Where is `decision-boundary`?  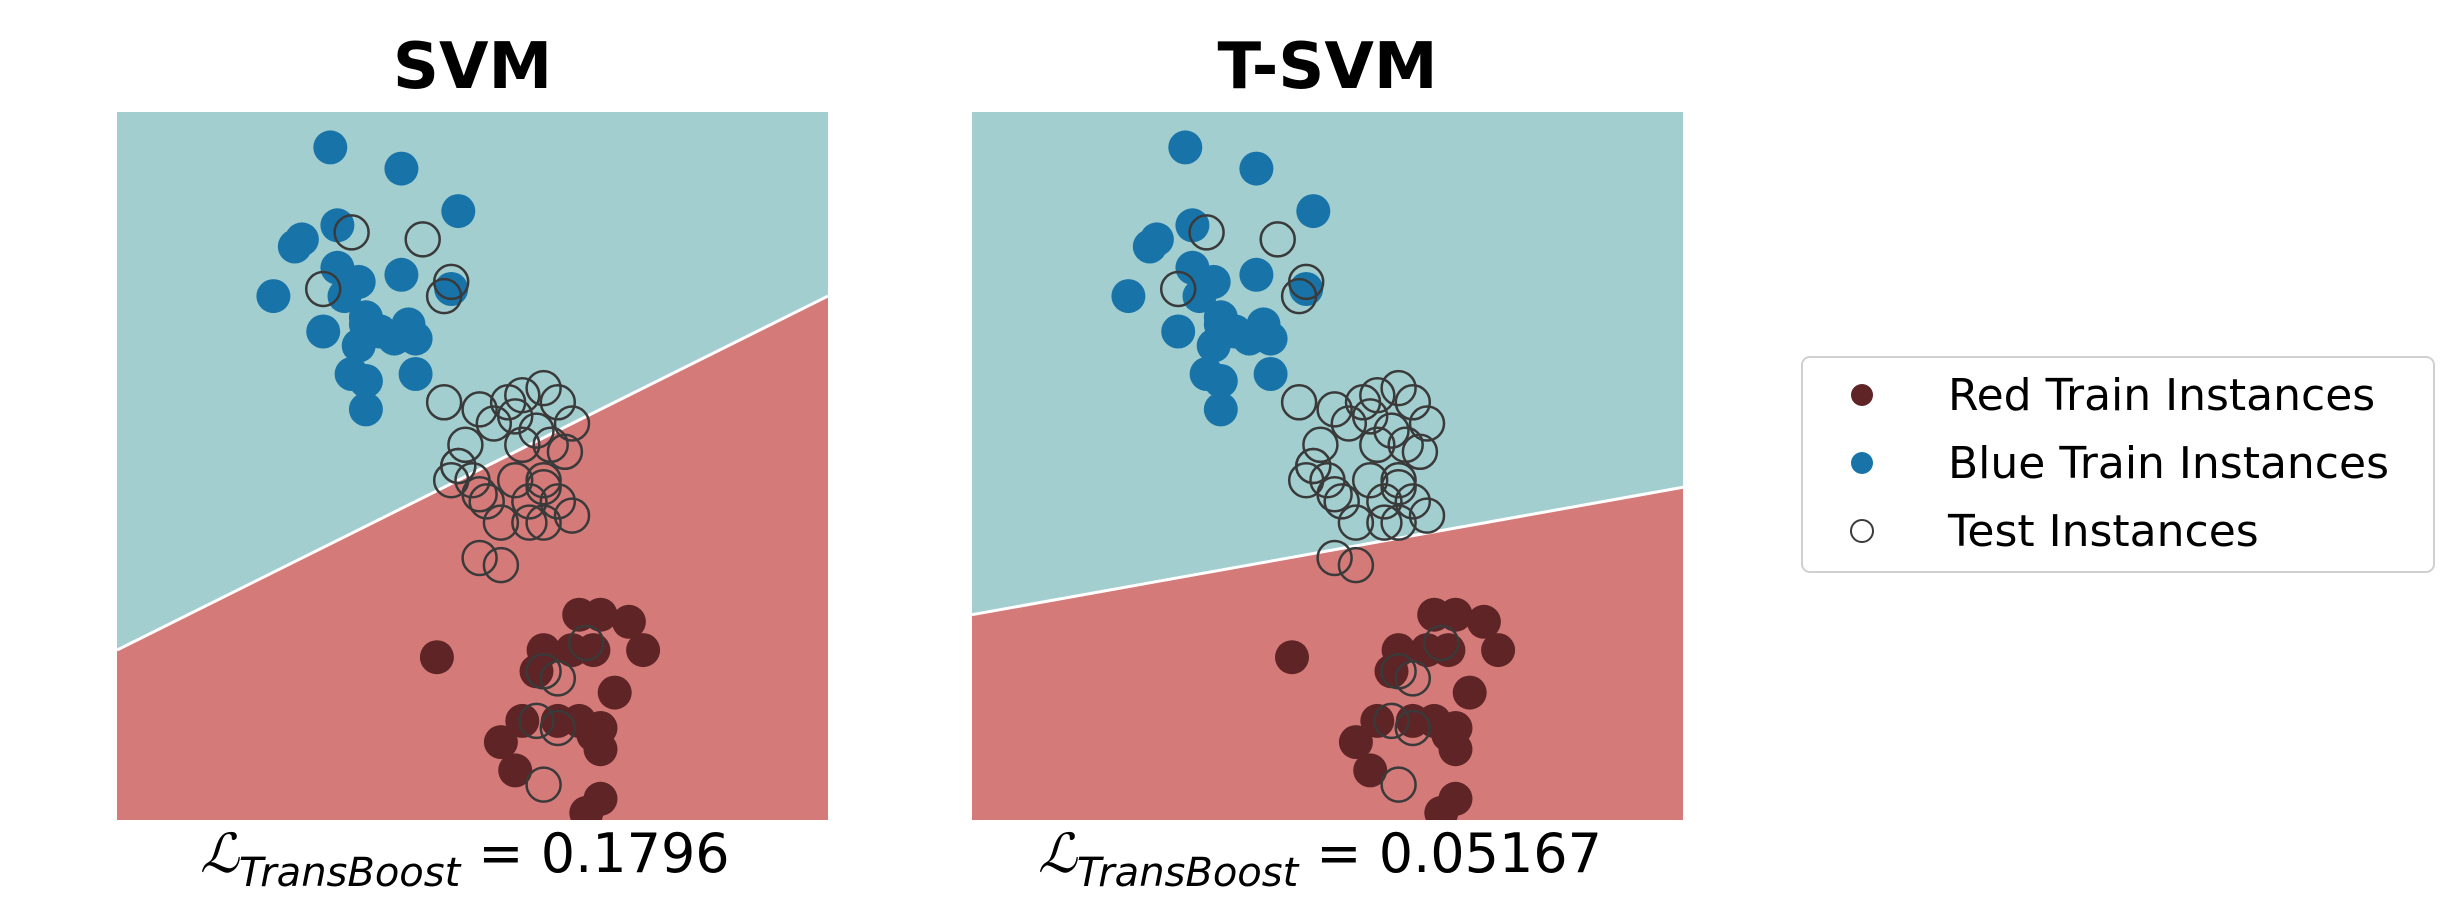
decision-boundary is located at coordinates (1327, 551).